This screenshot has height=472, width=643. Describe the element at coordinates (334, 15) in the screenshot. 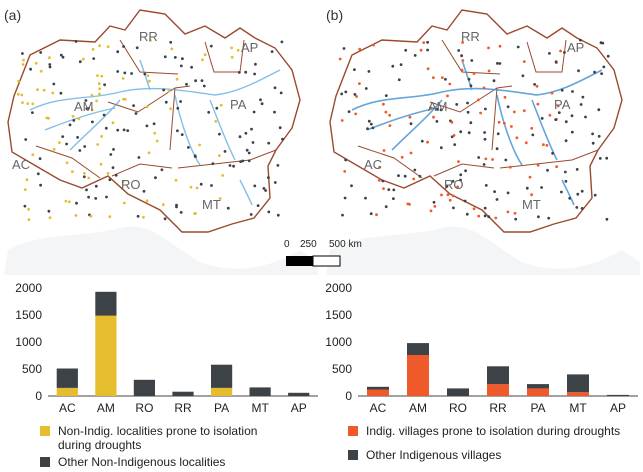

I see `panel-letter-b: (b)` at that location.